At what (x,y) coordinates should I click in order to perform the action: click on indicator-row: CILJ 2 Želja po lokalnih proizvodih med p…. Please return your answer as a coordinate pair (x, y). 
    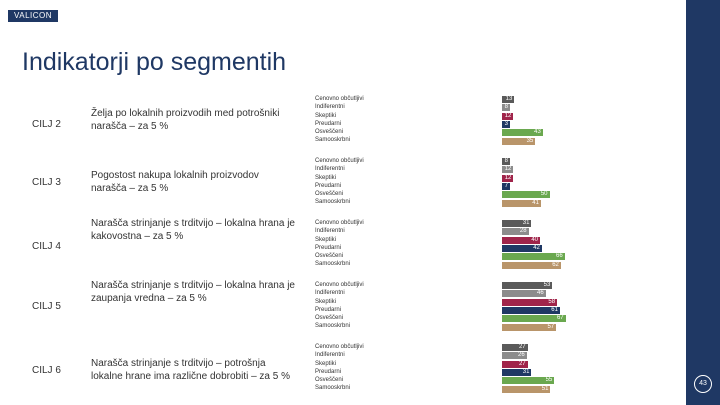
    Looking at the image, I should click on (340, 125).